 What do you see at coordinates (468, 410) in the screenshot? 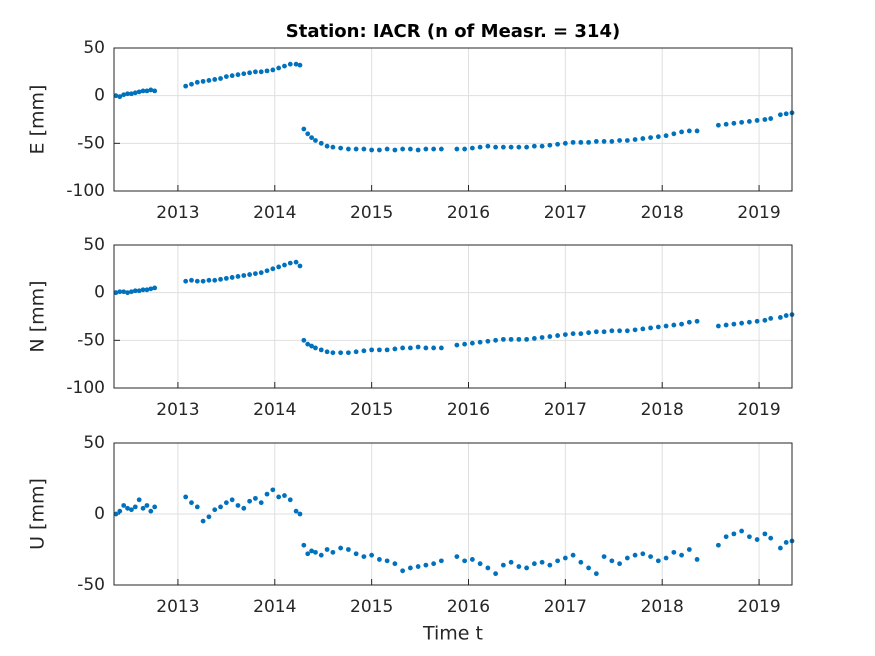
I see `x-tick-label: 2016` at bounding box center [468, 410].